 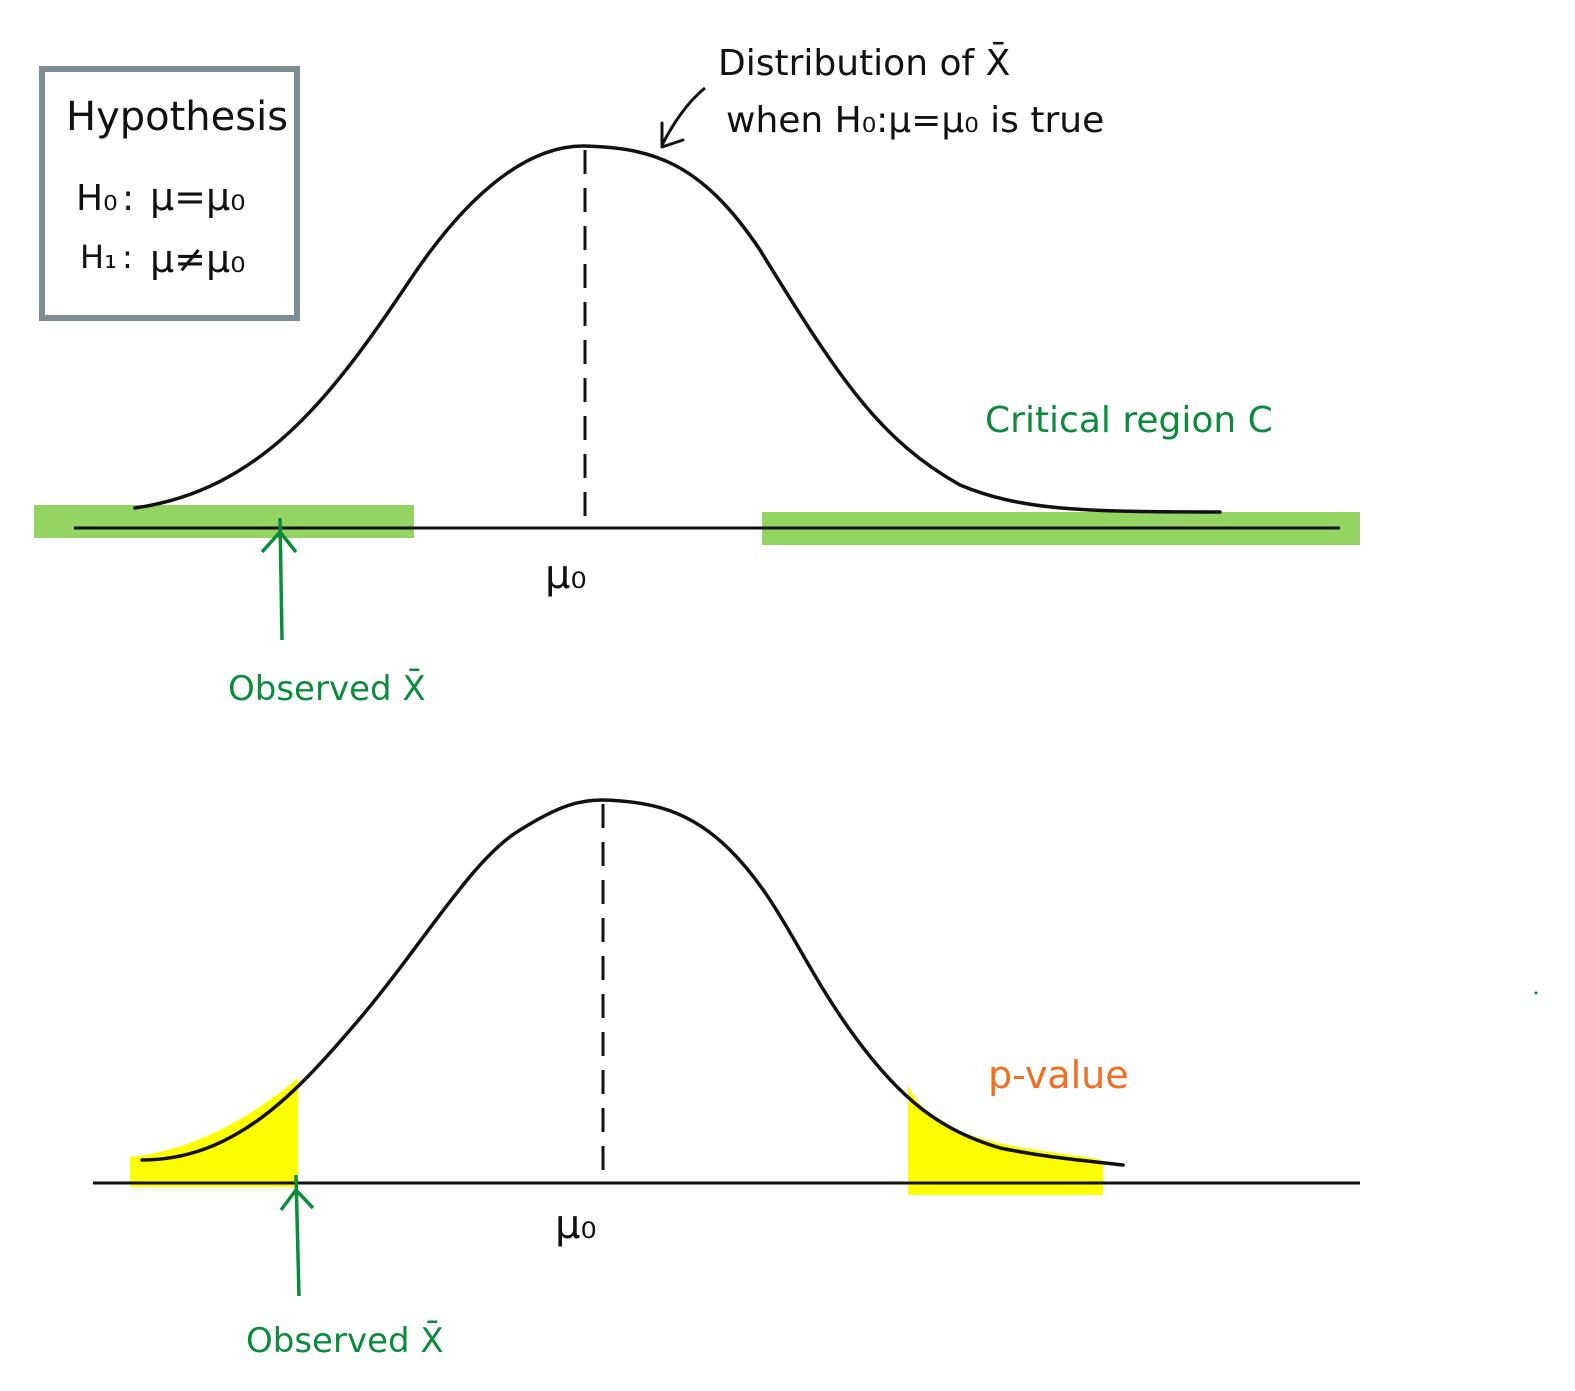 I want to click on stray-dot, so click(x=1536, y=993).